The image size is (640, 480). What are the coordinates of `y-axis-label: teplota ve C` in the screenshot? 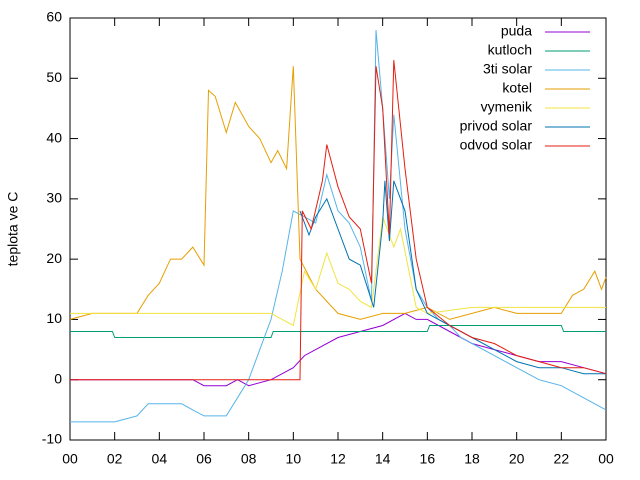 It's located at (13, 229).